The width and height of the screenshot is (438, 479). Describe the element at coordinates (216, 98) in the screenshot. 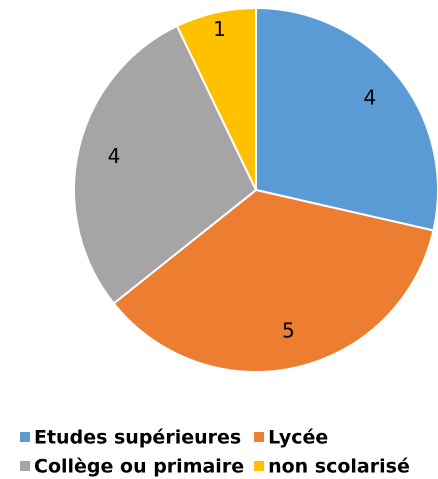

I see `pie-slice` at that location.